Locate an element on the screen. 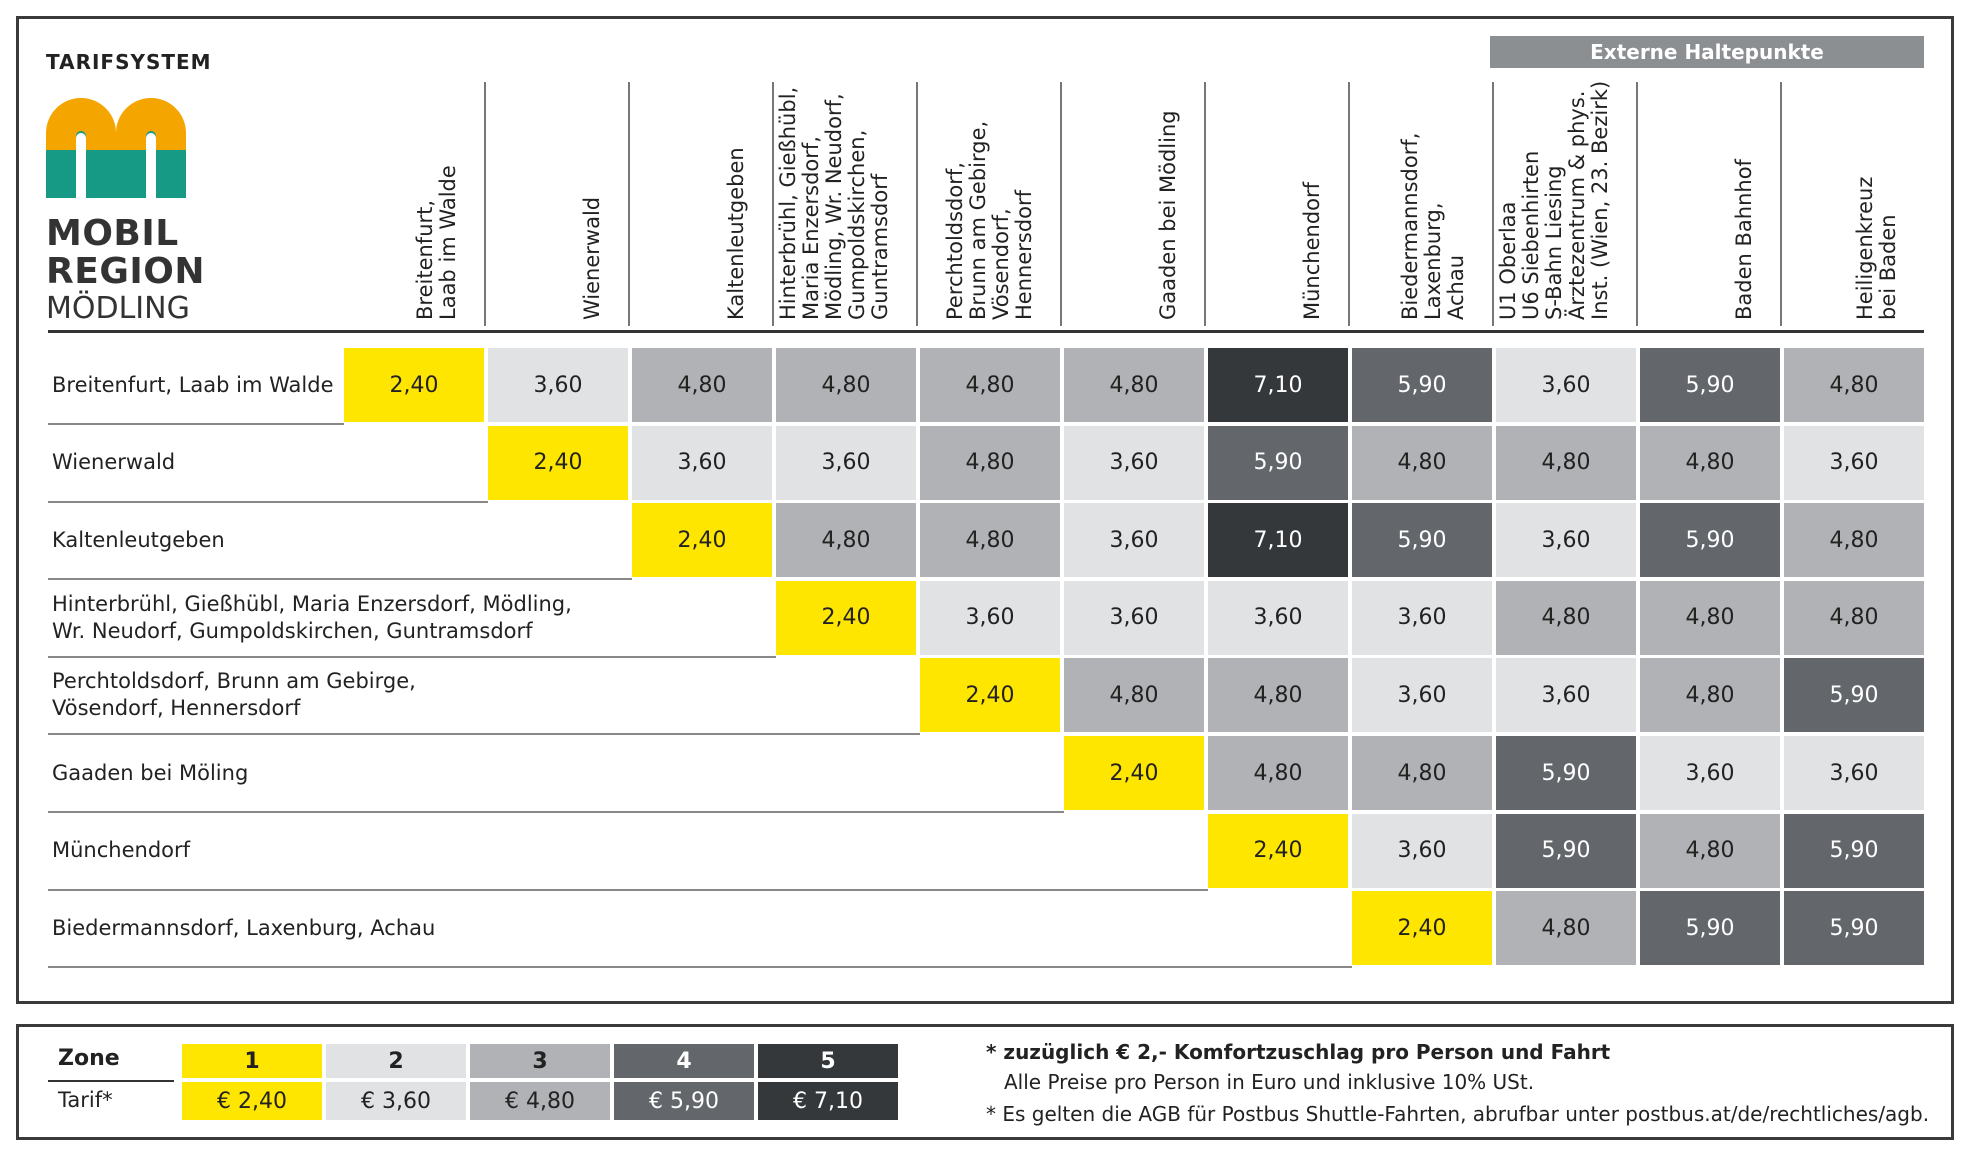 The image size is (1968, 1156). legend-zone-1: 1 is located at coordinates (252, 1061).